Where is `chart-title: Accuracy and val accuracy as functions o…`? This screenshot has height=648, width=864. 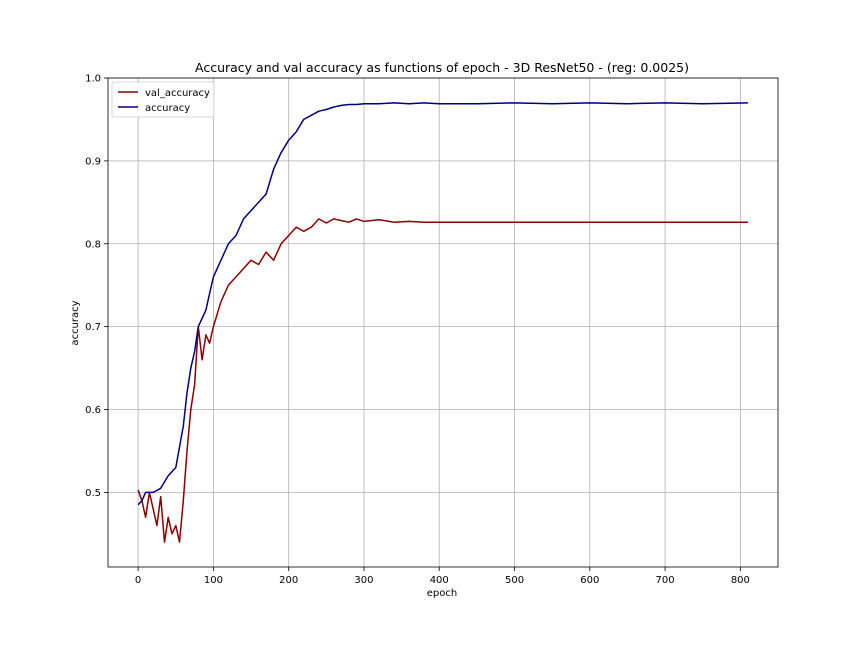 chart-title: Accuracy and val accuracy as functions o… is located at coordinates (442, 67).